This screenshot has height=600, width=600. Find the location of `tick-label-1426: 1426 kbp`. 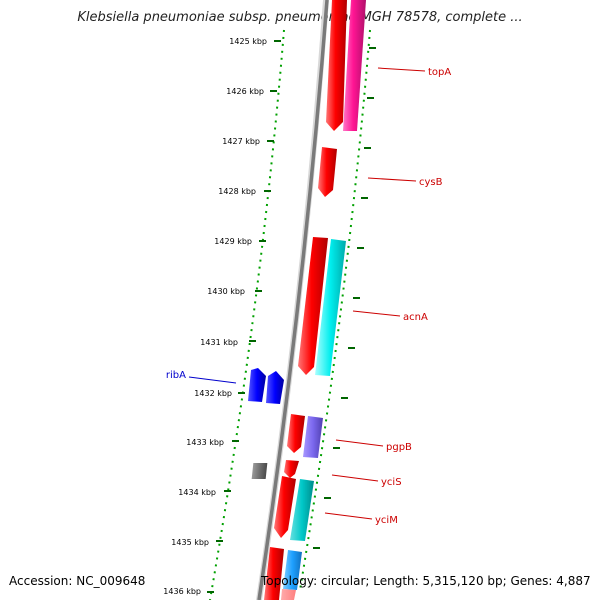

tick-label-1426: 1426 kbp is located at coordinates (245, 91).